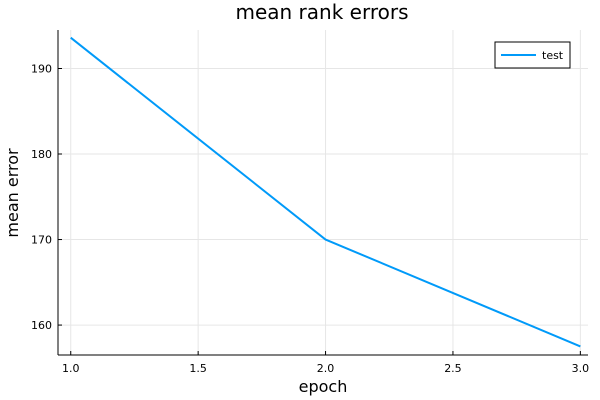  I want to click on chart-title: mean rank errors, so click(321, 12).